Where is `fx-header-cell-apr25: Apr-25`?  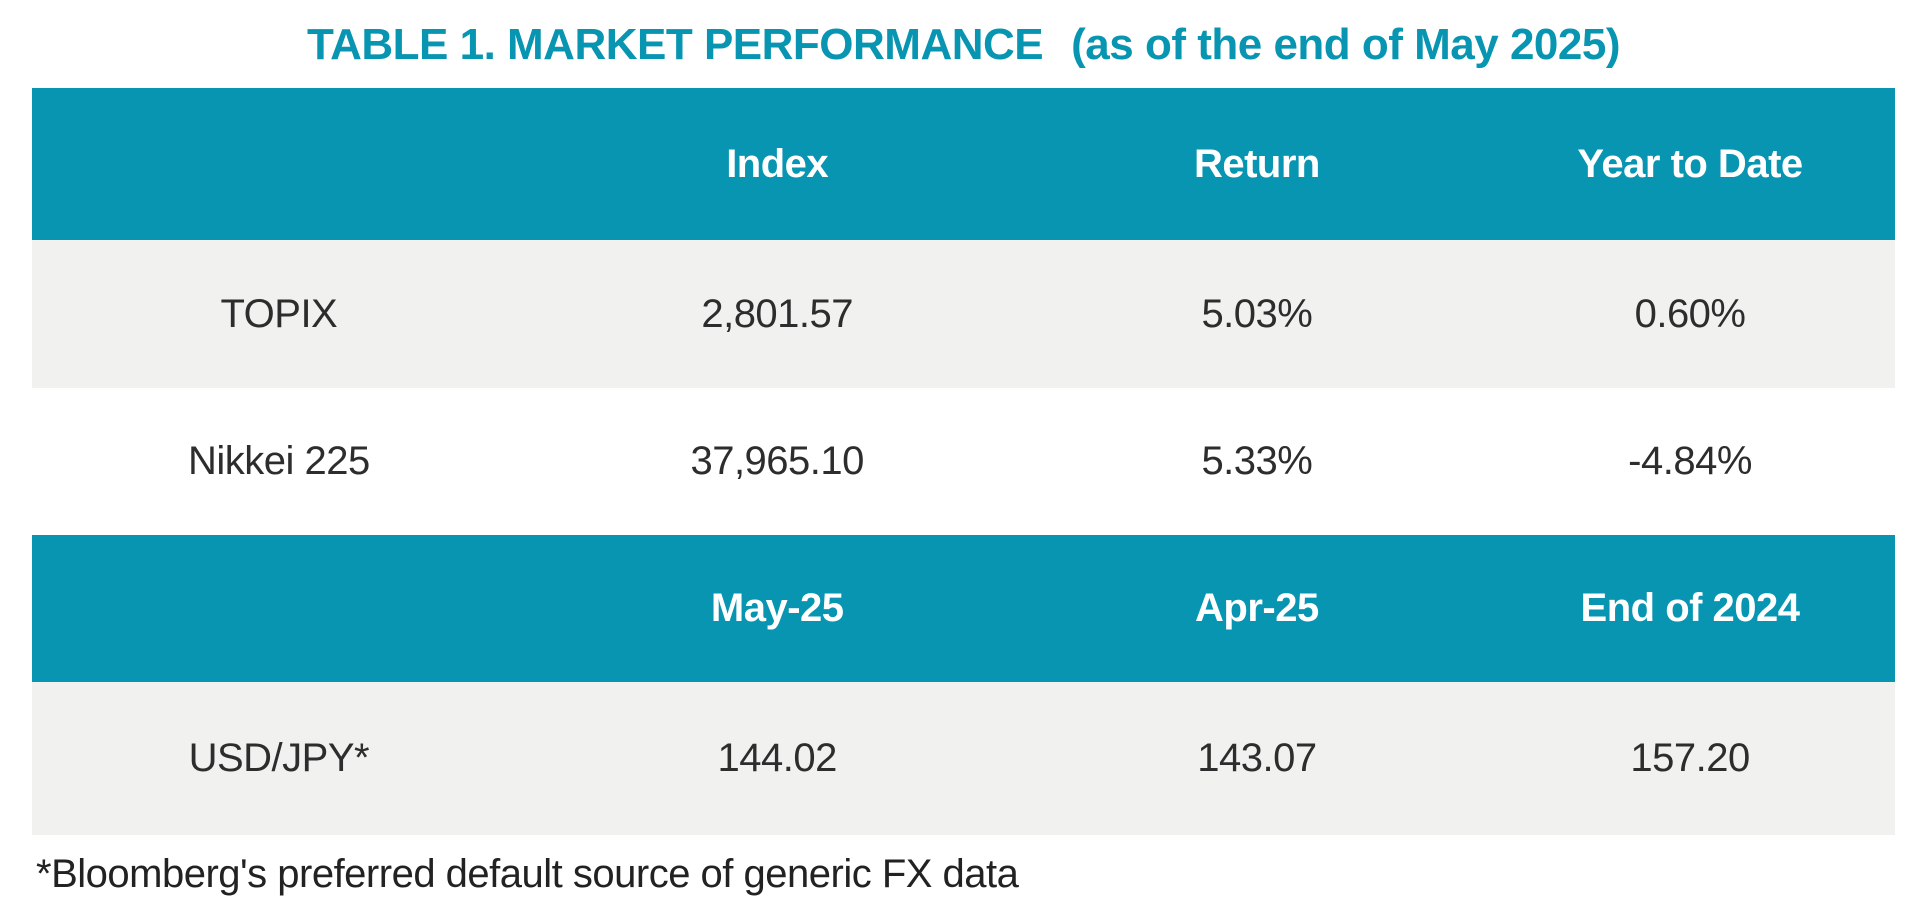
fx-header-cell-apr25: Apr-25 is located at coordinates (1257, 608).